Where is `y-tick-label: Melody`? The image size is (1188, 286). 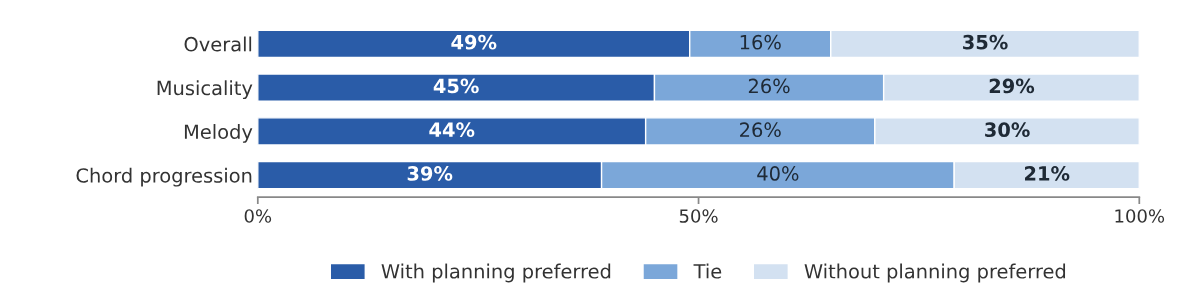 y-tick-label: Melody is located at coordinates (218, 133).